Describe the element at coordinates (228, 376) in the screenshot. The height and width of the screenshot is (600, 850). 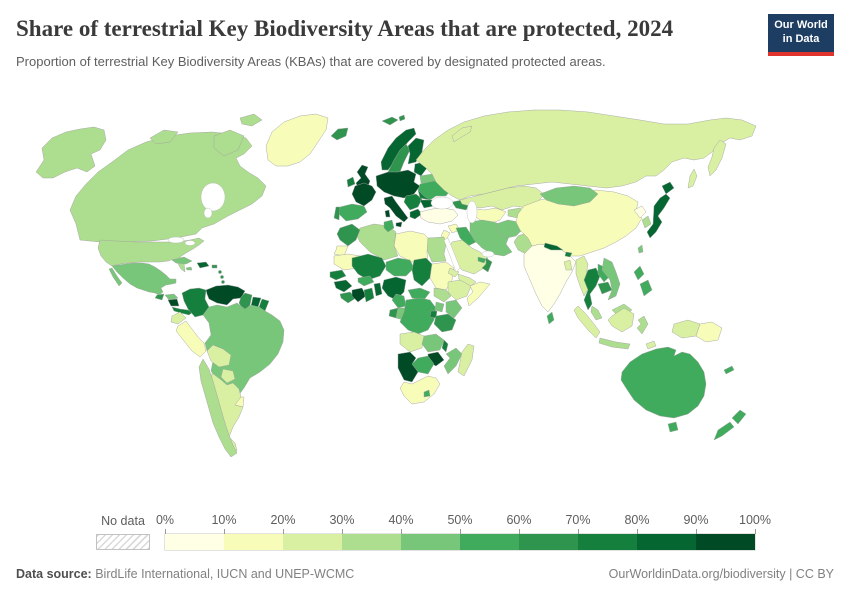
I see `country-paraguay` at that location.